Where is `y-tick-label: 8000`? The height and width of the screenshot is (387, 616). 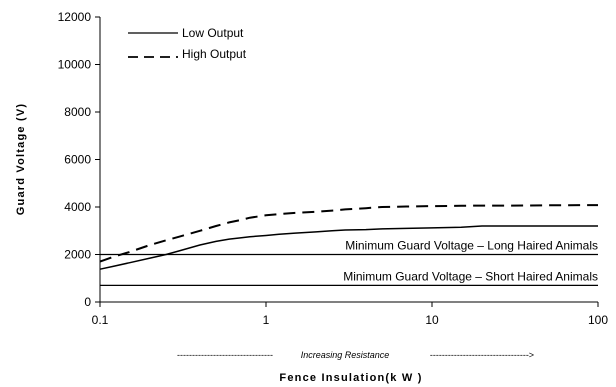 y-tick-label: 8000 is located at coordinates (77, 112).